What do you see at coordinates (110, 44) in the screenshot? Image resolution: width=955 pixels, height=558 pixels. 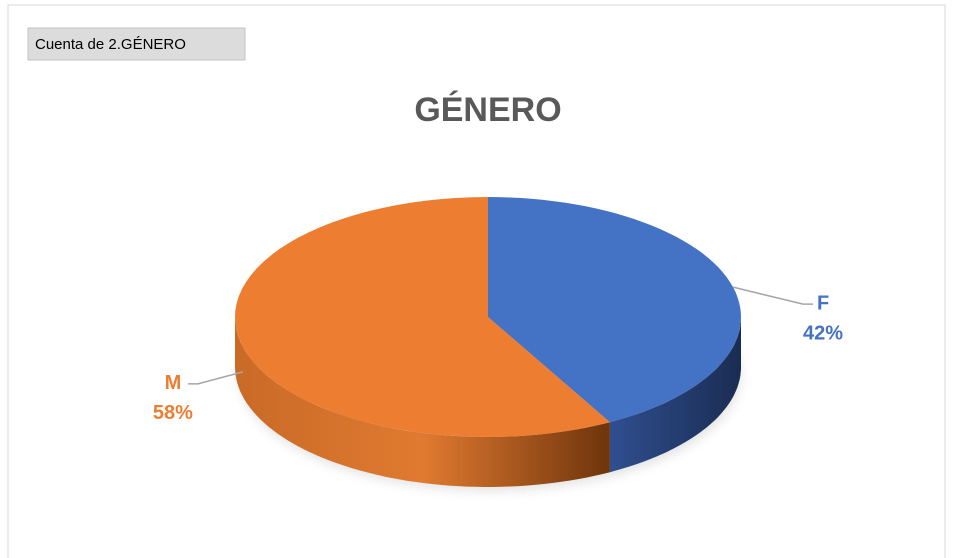 I see `field-button-label: Cuenta de 2.GÉNERO` at bounding box center [110, 44].